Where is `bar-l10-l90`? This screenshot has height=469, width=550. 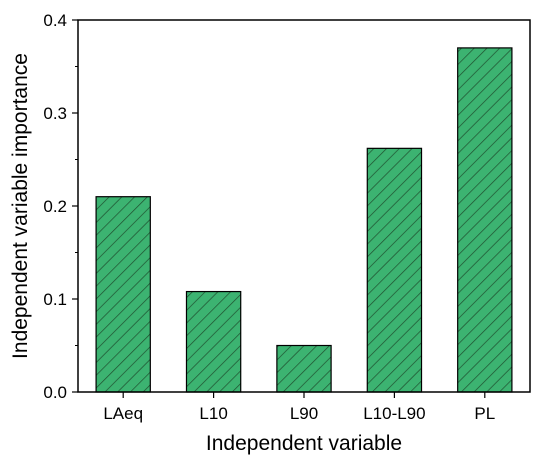
bar-l10-l90 is located at coordinates (394, 270).